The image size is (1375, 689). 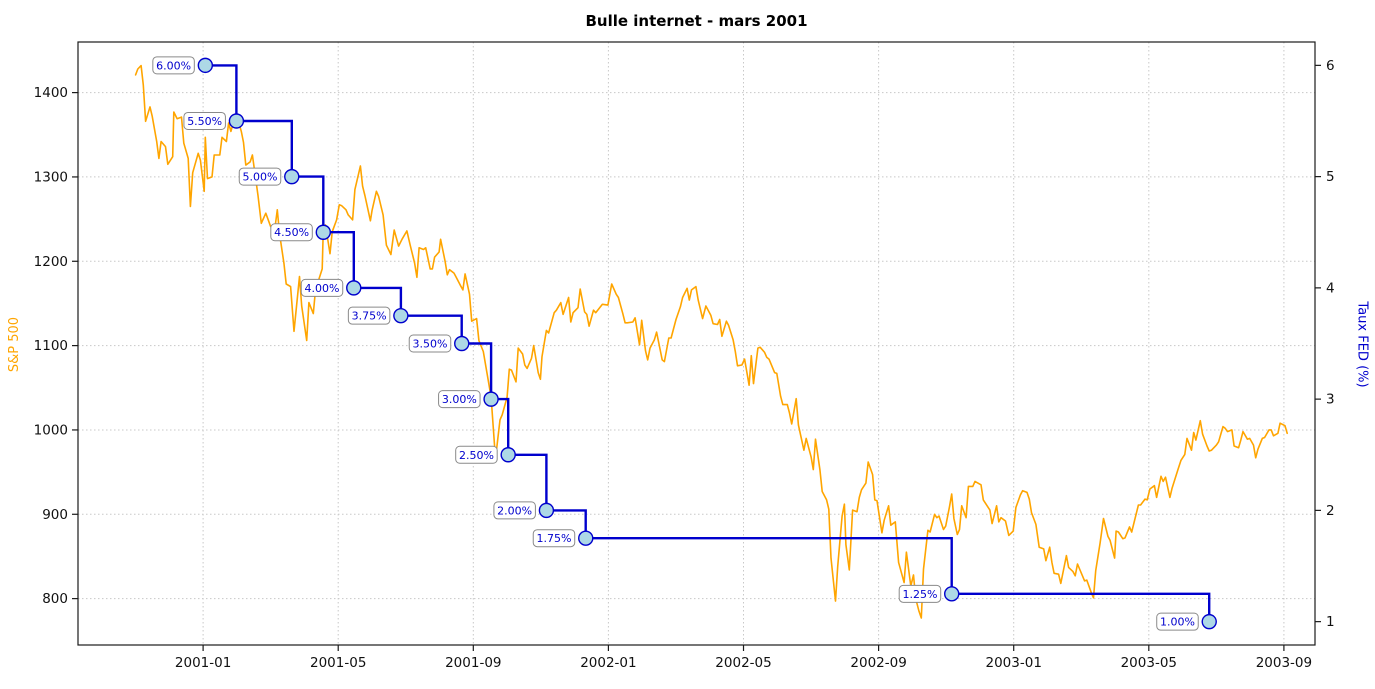 I want to click on rate-annotation-label: 2.00%, so click(x=514, y=510).